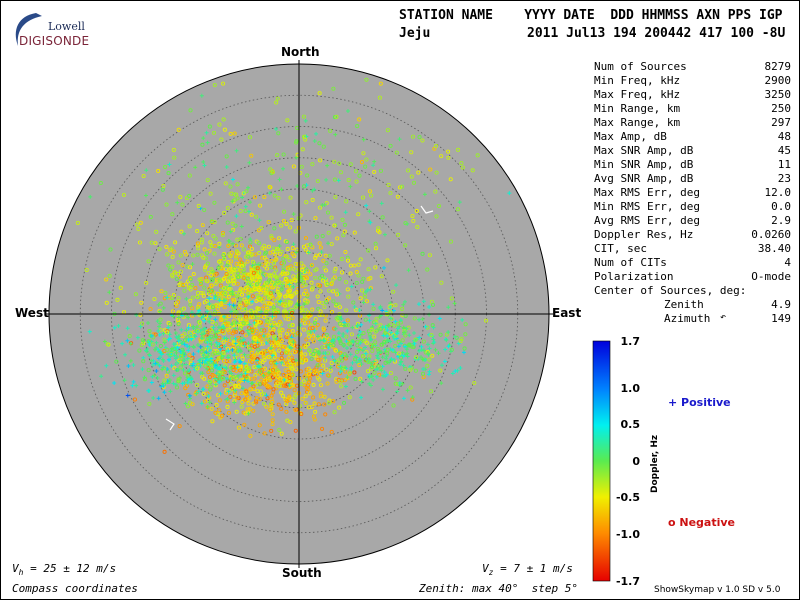 This screenshot has width=800, height=600. What do you see at coordinates (640, 66) in the screenshot?
I see `stat-label: Num of Sources` at bounding box center [640, 66].